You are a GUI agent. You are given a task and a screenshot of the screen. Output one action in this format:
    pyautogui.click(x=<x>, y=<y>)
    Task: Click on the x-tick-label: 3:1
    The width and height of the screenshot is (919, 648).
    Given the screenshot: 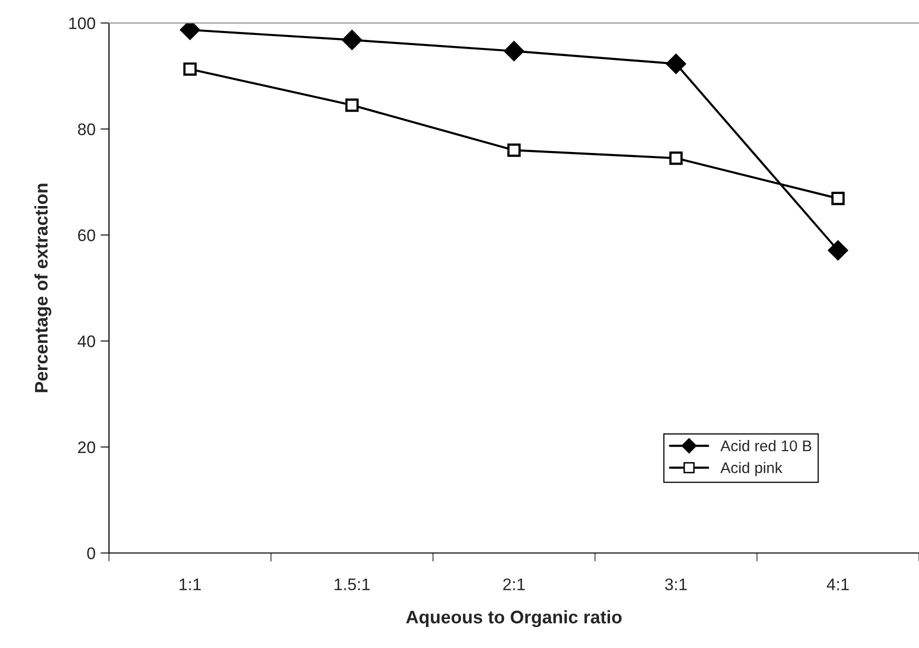 What is the action you would take?
    pyautogui.click(x=676, y=584)
    